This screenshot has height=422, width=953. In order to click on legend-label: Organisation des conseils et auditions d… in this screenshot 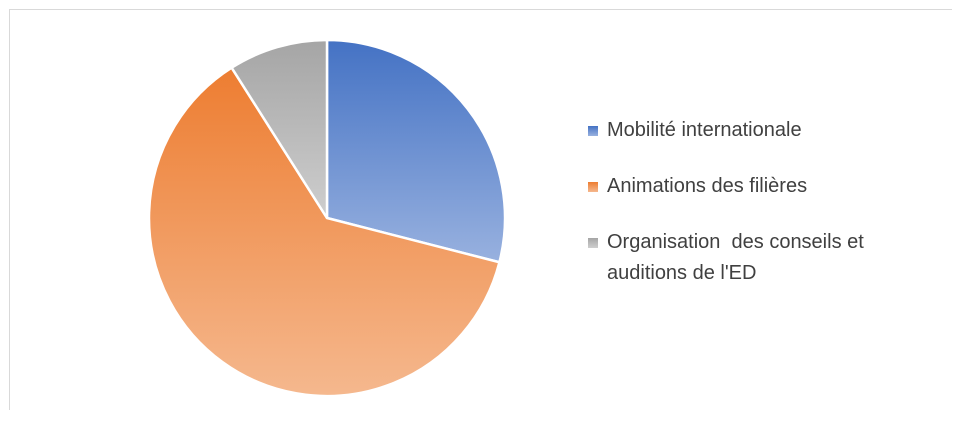, I will do `click(738, 257)`.